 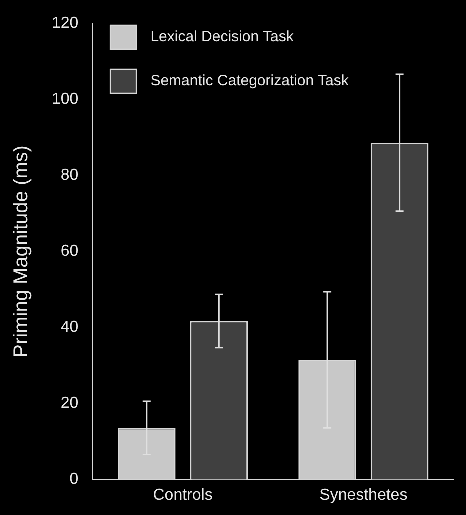 What do you see at coordinates (69, 327) in the screenshot?
I see `y-tick-label: 40` at bounding box center [69, 327].